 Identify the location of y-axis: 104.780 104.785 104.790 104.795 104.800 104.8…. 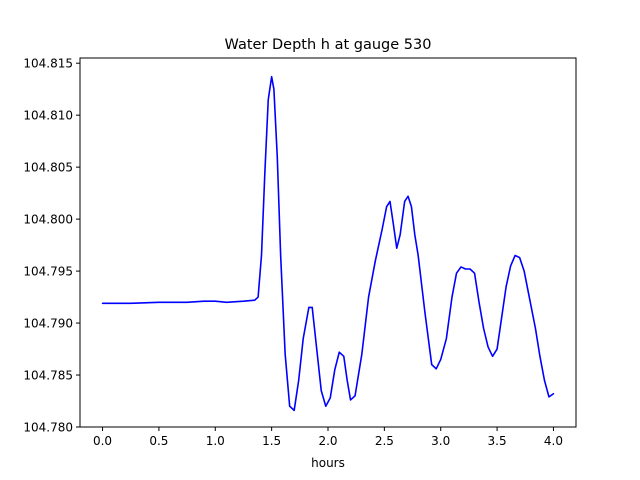
(51, 246).